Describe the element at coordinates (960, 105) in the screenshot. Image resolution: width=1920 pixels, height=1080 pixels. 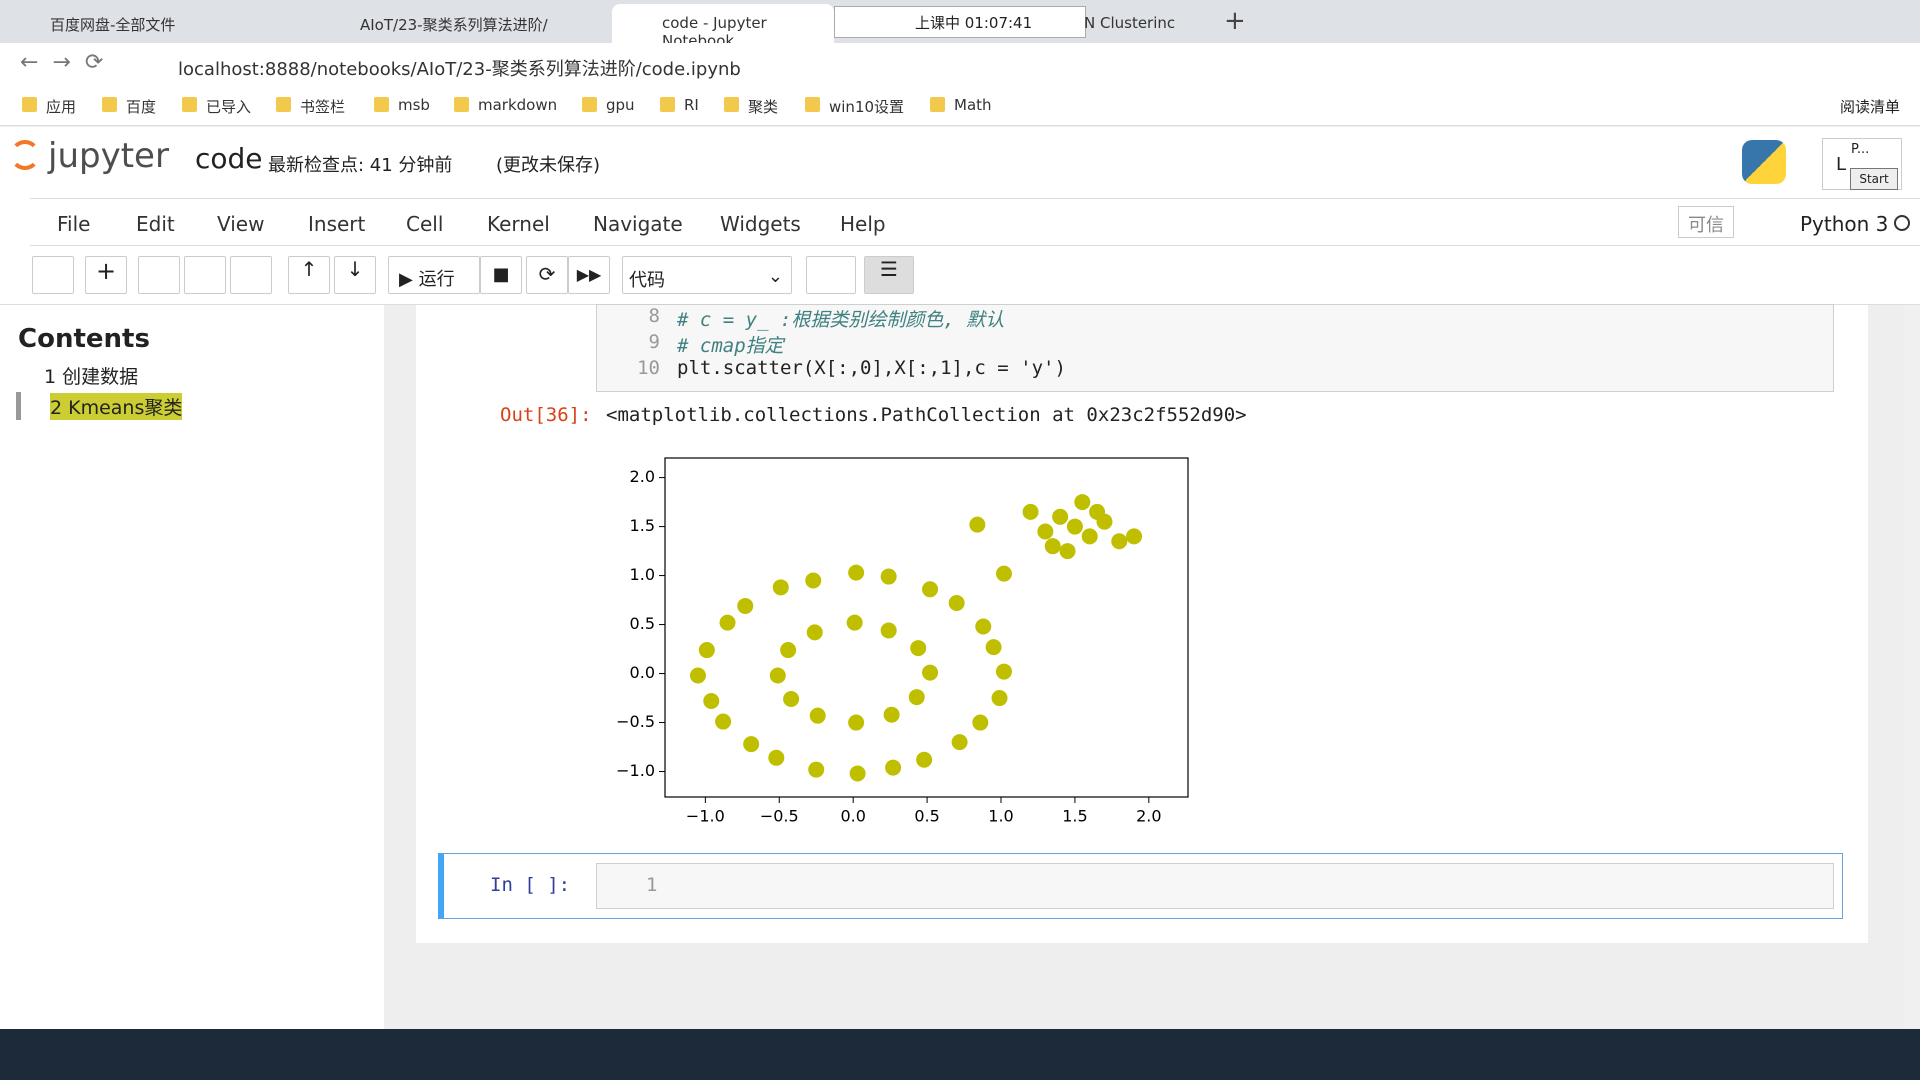
I see `bookmark: Math` at that location.